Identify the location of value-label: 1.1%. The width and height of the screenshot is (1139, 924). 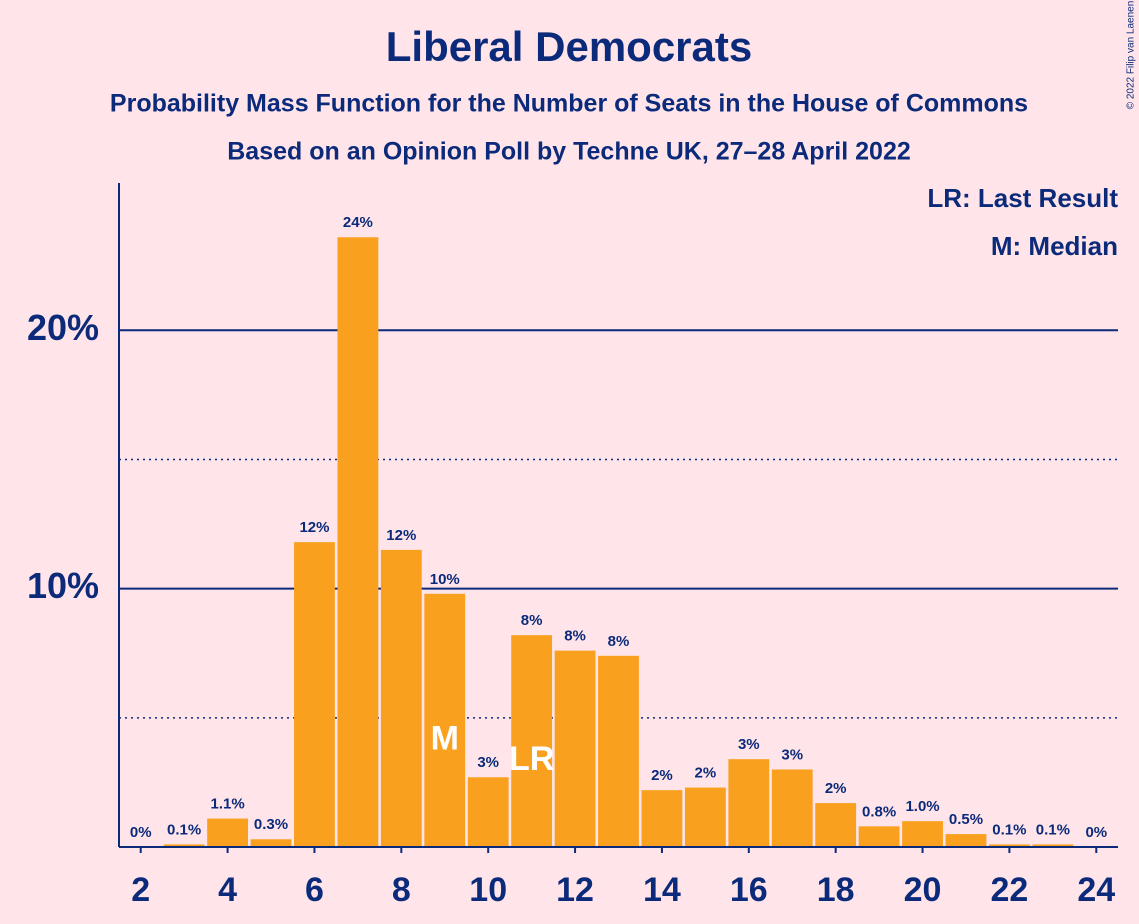
(227, 804).